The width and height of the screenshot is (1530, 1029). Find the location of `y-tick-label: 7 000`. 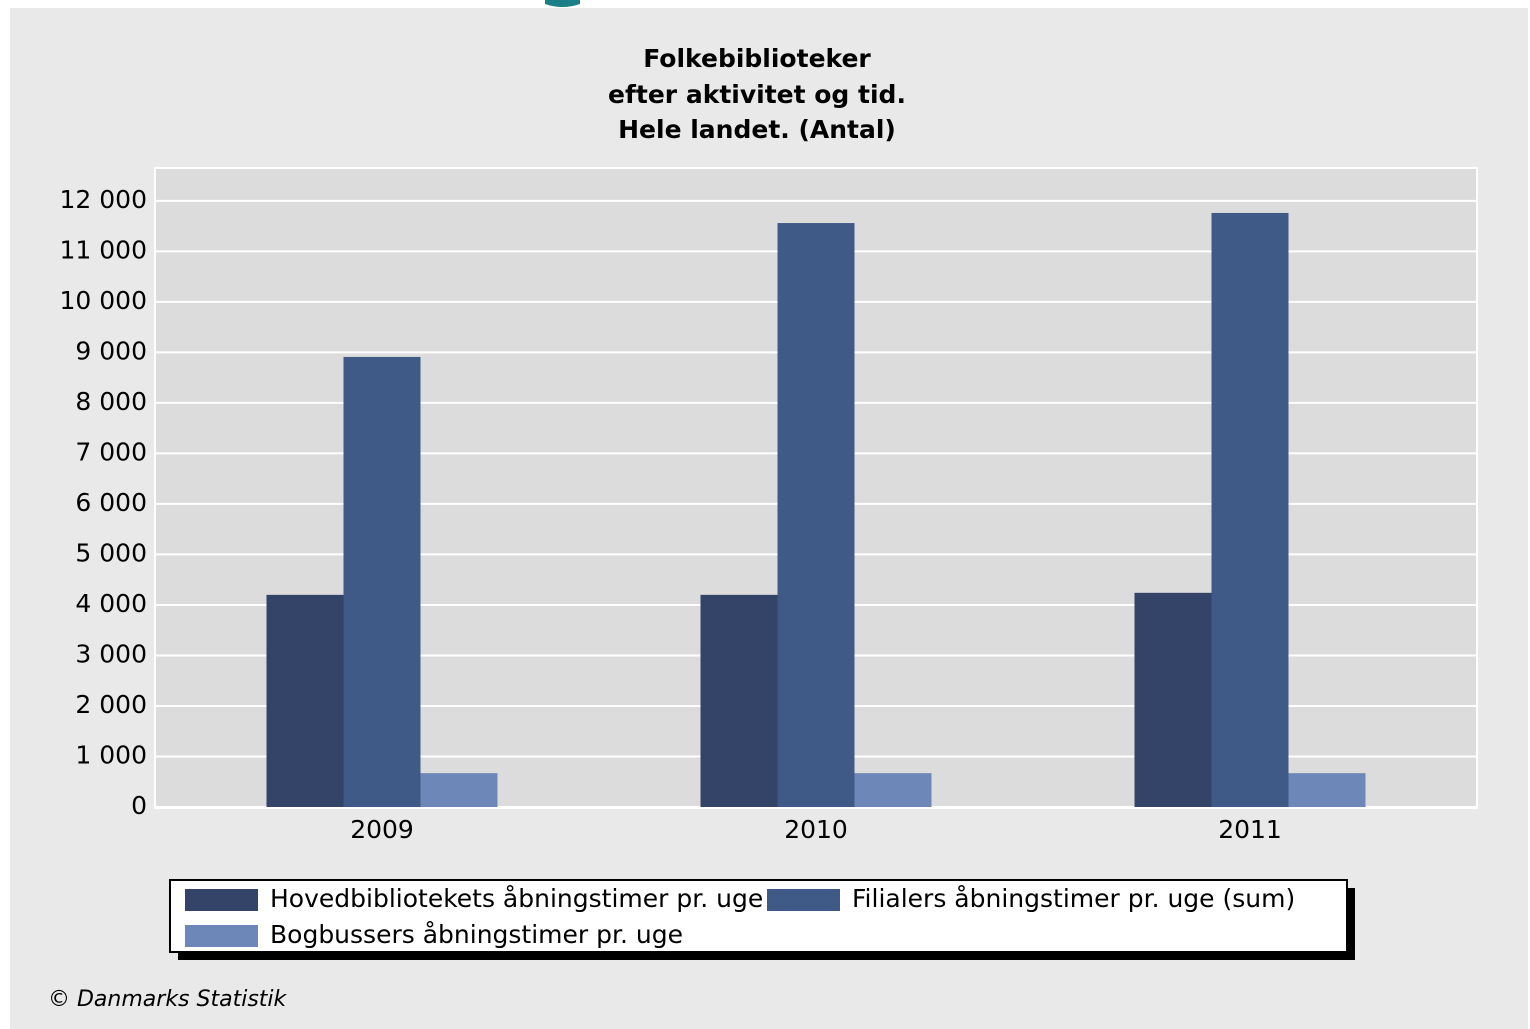

y-tick-label: 7 000 is located at coordinates (111, 451).